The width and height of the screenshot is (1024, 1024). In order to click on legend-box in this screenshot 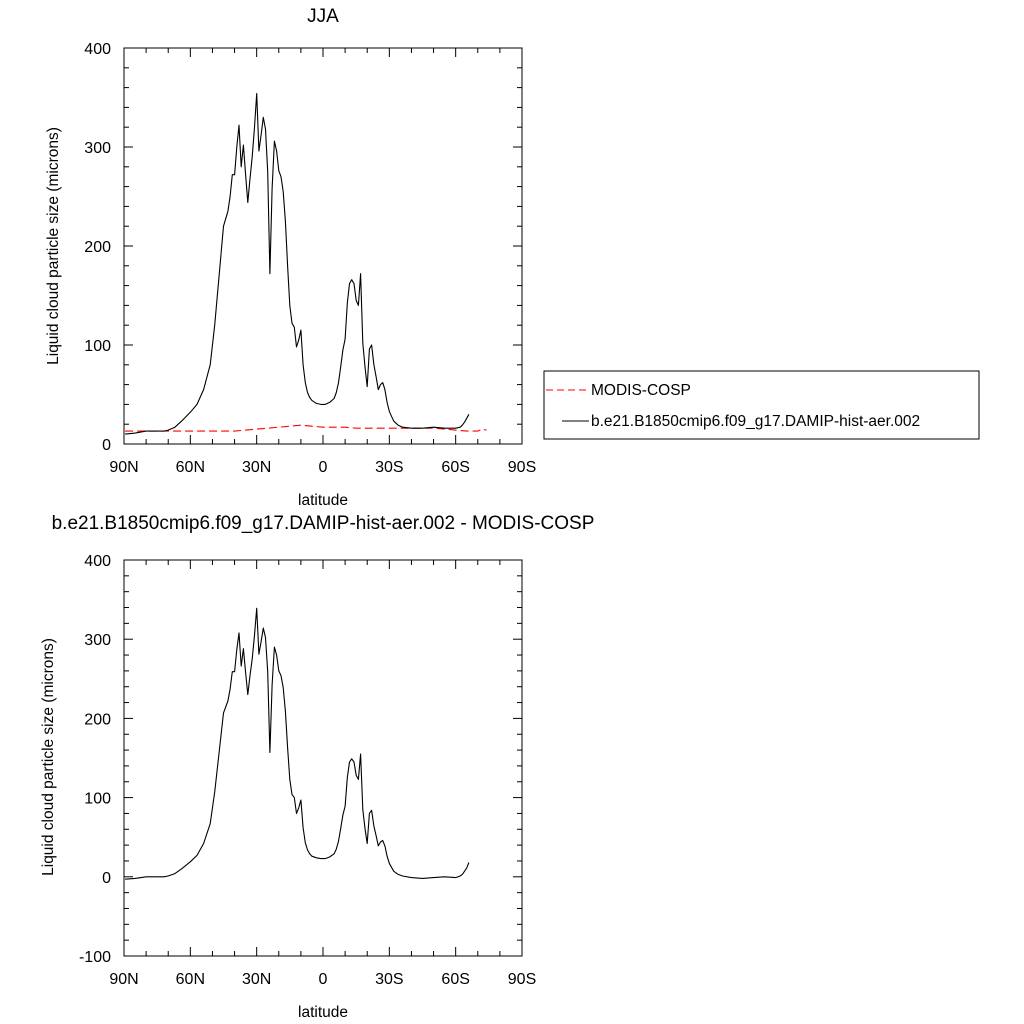, I will do `click(761, 405)`.